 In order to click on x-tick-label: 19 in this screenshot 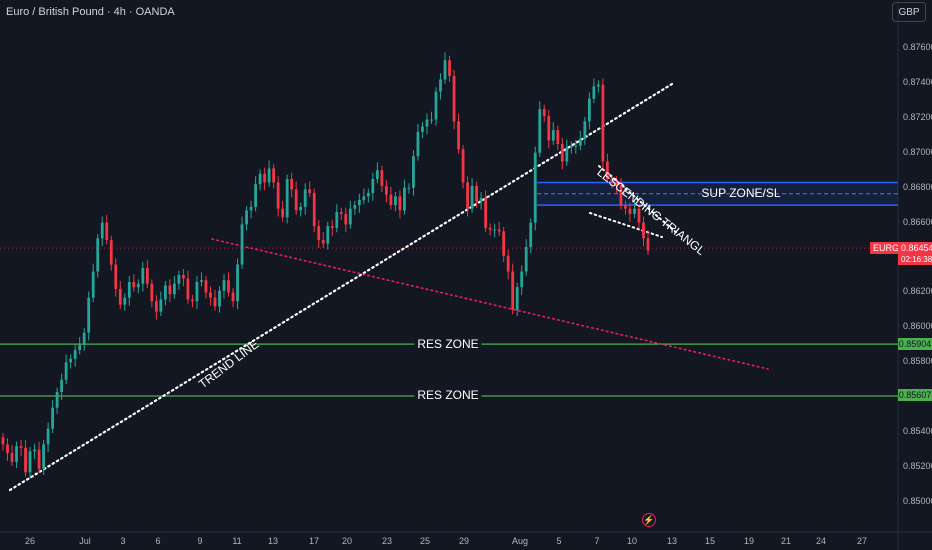, I will do `click(749, 541)`.